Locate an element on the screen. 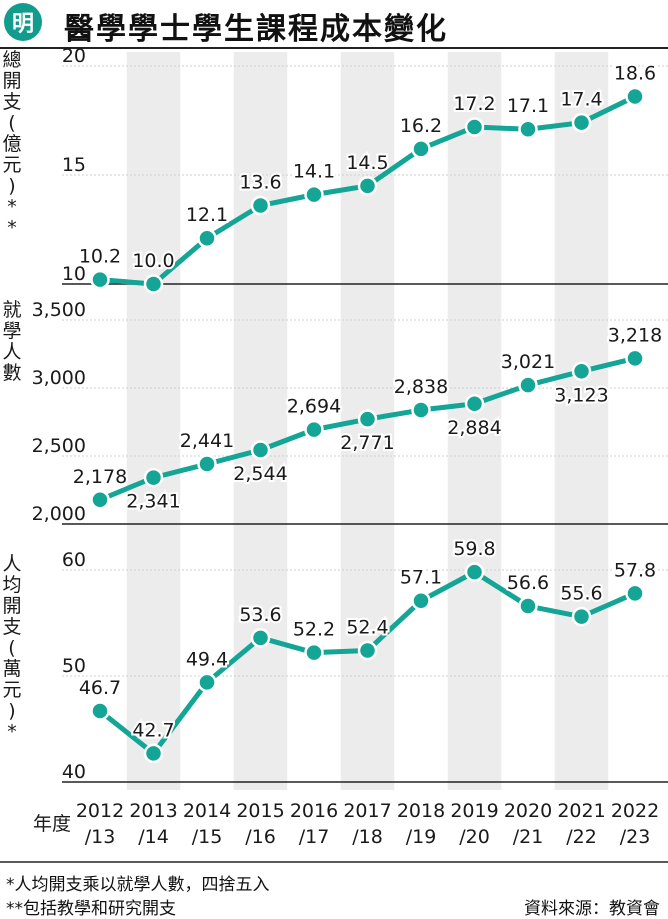  x-tick-year: 2013 is located at coordinates (153, 811).